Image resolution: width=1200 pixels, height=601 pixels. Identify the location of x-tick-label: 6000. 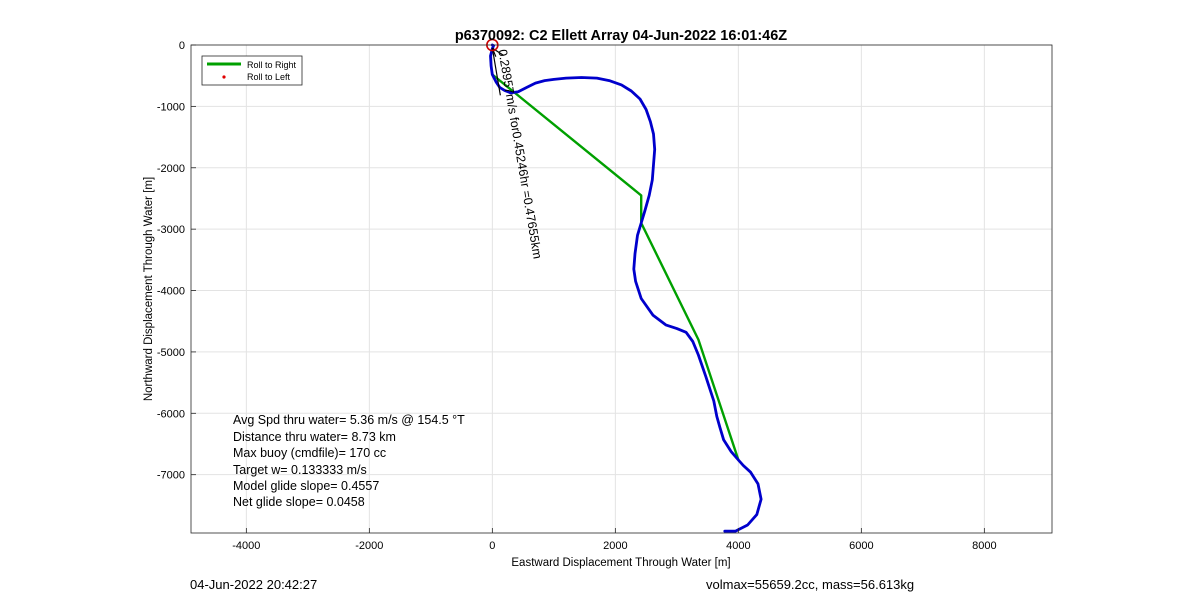
(861, 546).